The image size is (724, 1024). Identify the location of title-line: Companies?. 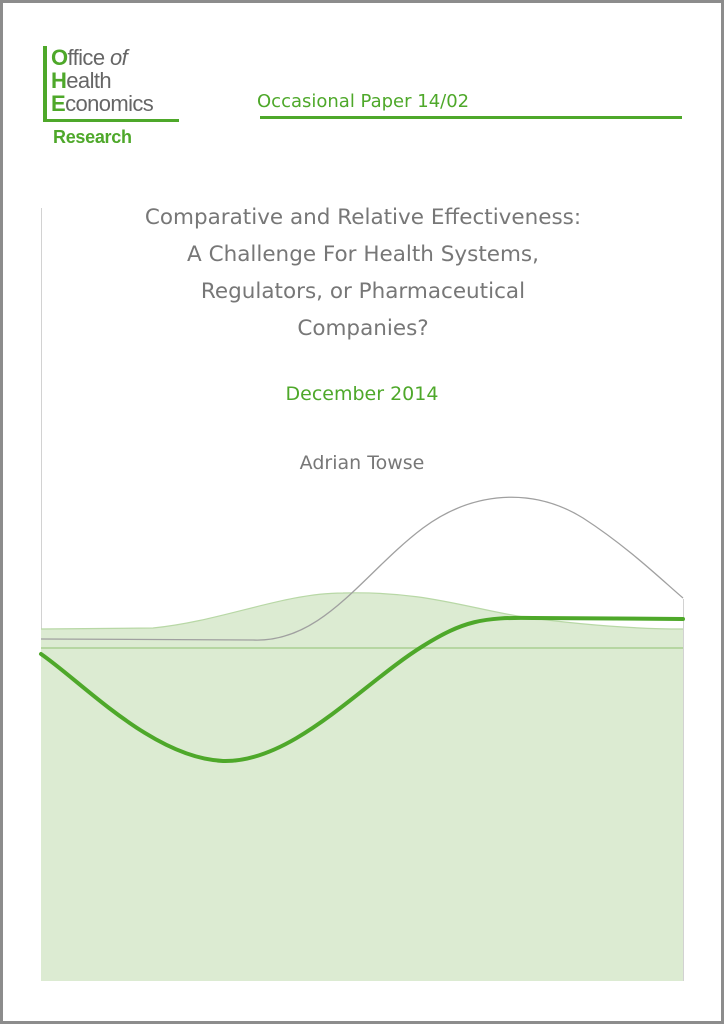
(363, 328).